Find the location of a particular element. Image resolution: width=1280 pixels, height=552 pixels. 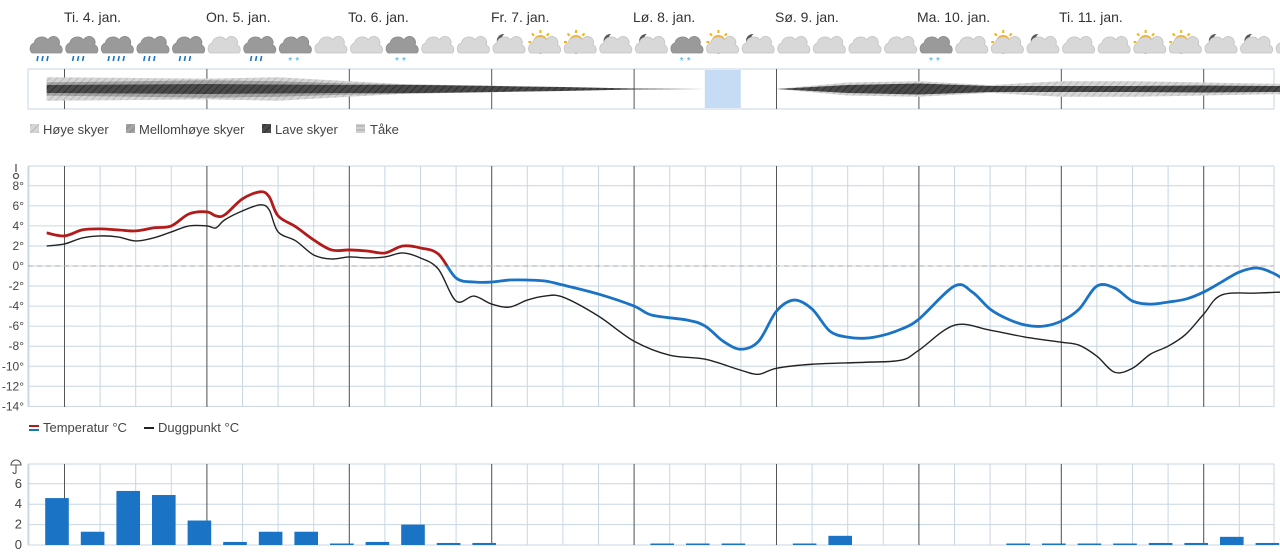

legend-low-clouds: Lave skyer is located at coordinates (307, 129).